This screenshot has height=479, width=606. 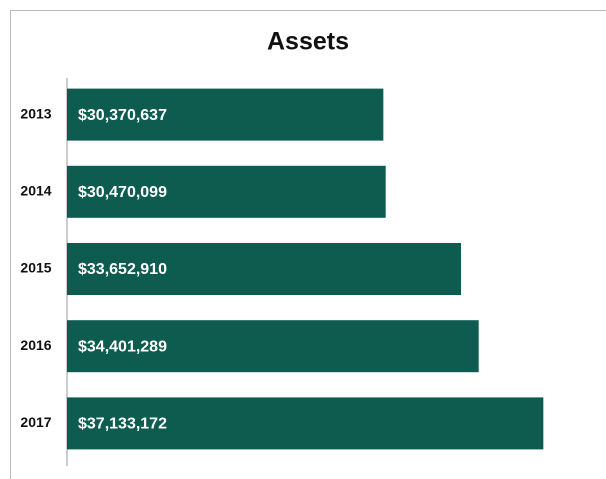 I want to click on y-tick-label: 2015, so click(x=35, y=268).